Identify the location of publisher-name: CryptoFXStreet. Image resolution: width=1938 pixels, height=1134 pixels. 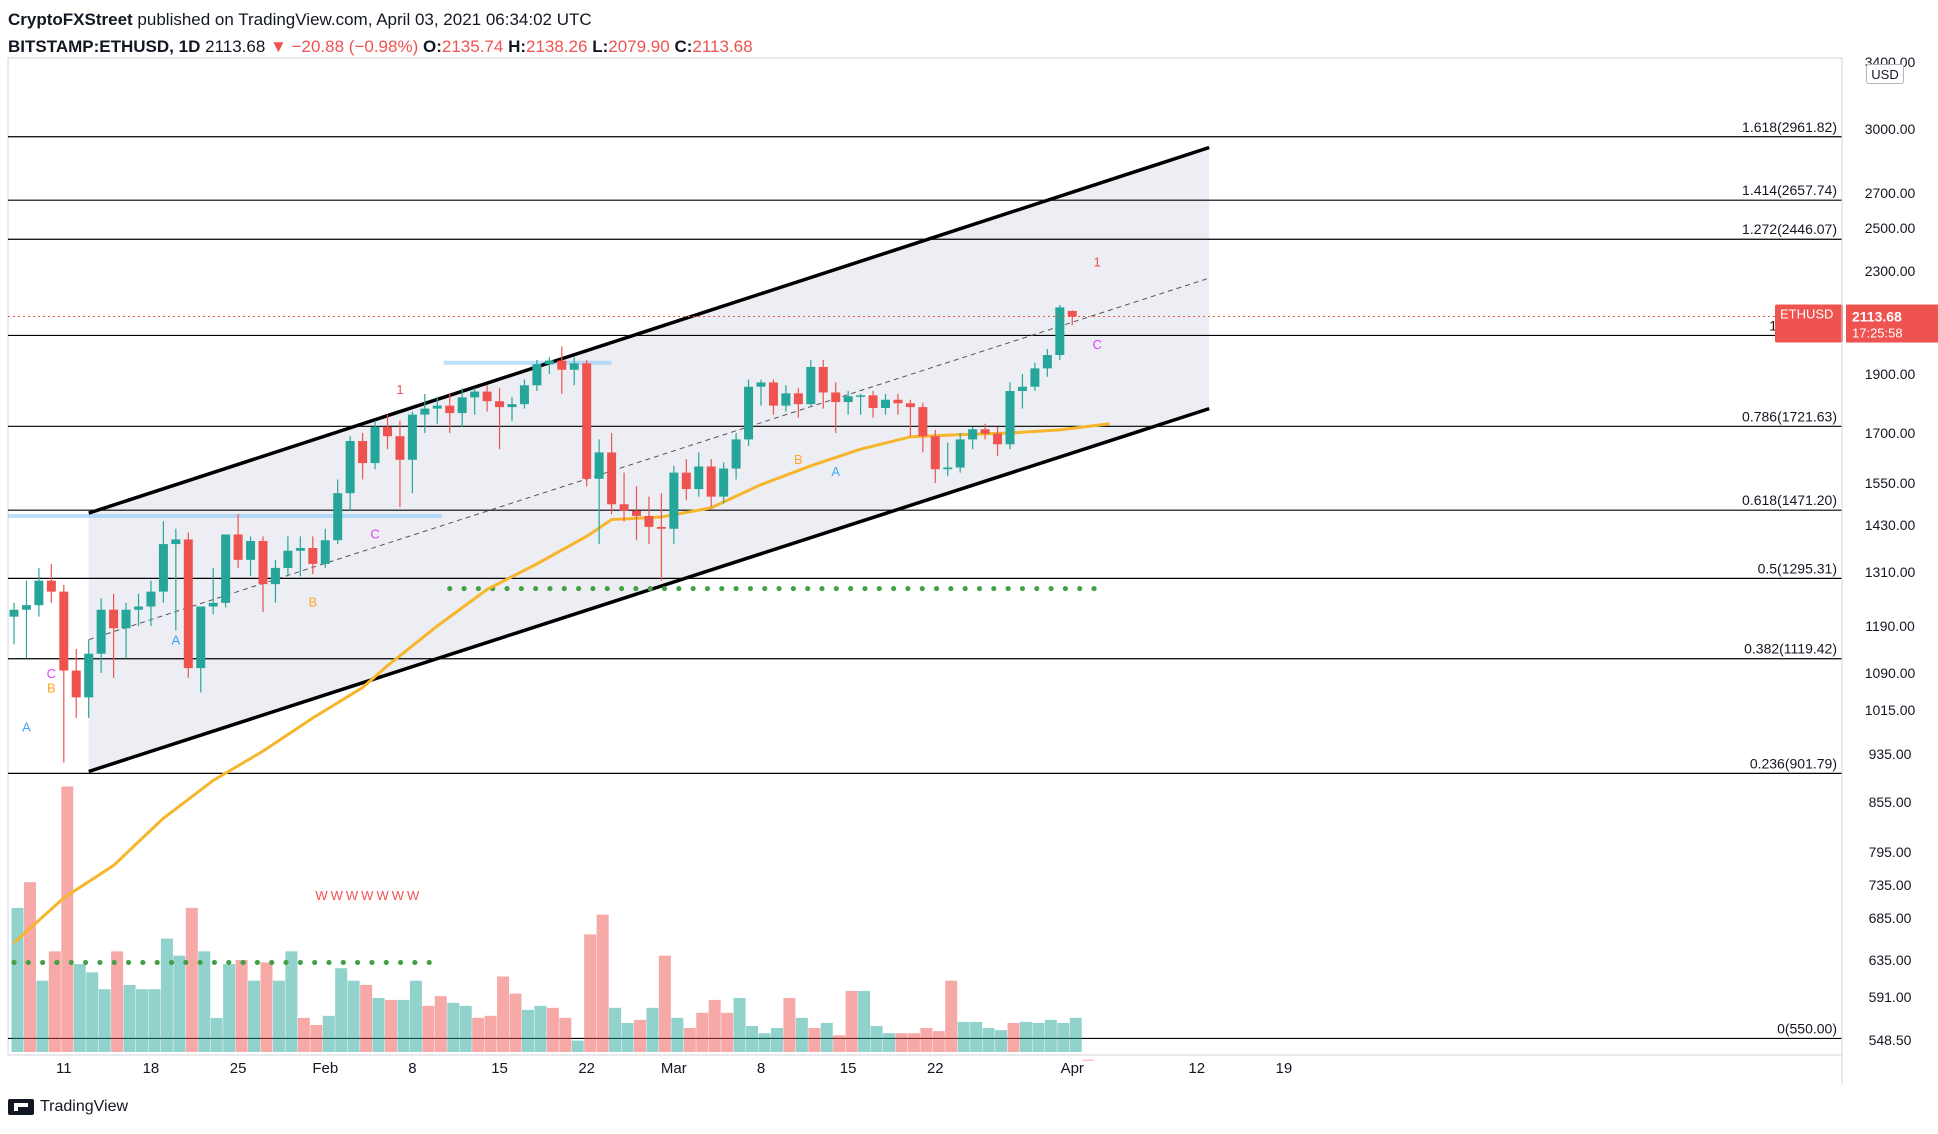
(70, 19).